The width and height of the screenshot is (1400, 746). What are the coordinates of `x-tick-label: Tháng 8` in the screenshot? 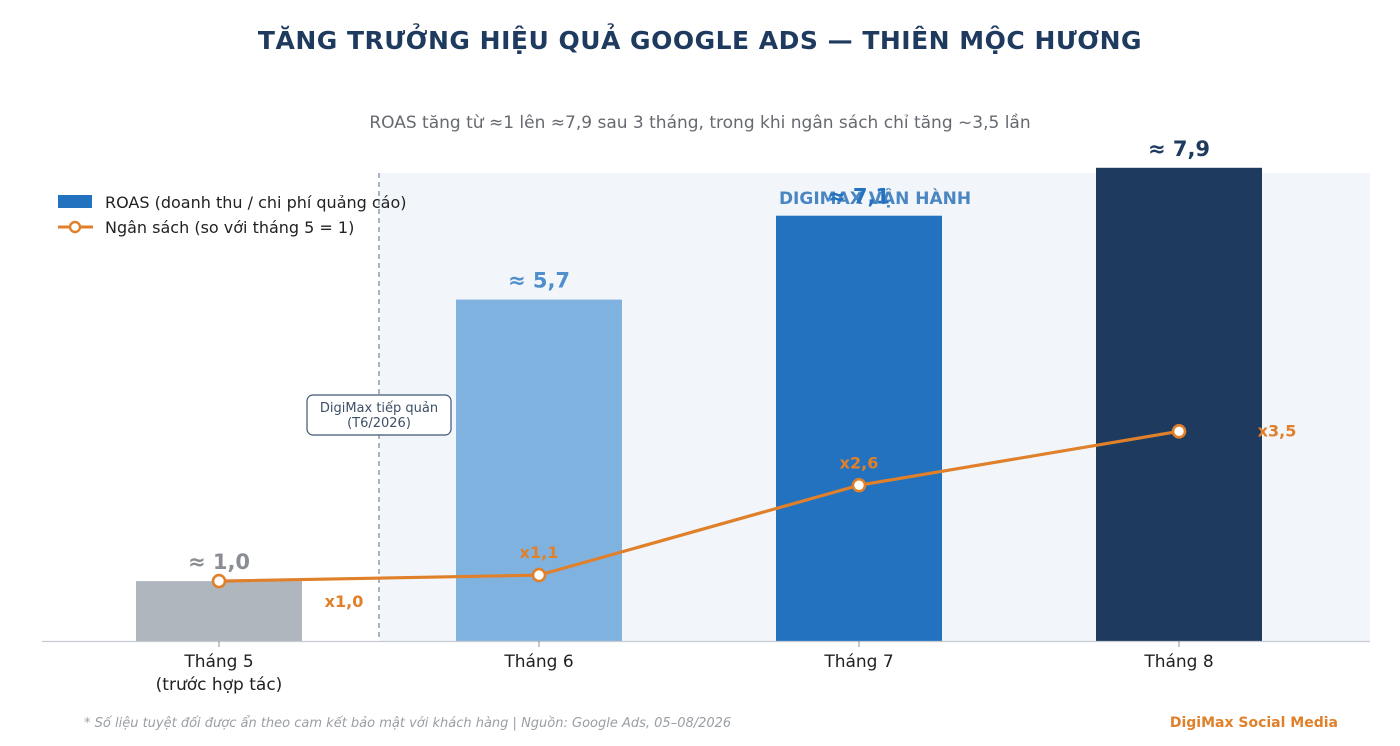 It's located at (1178, 662).